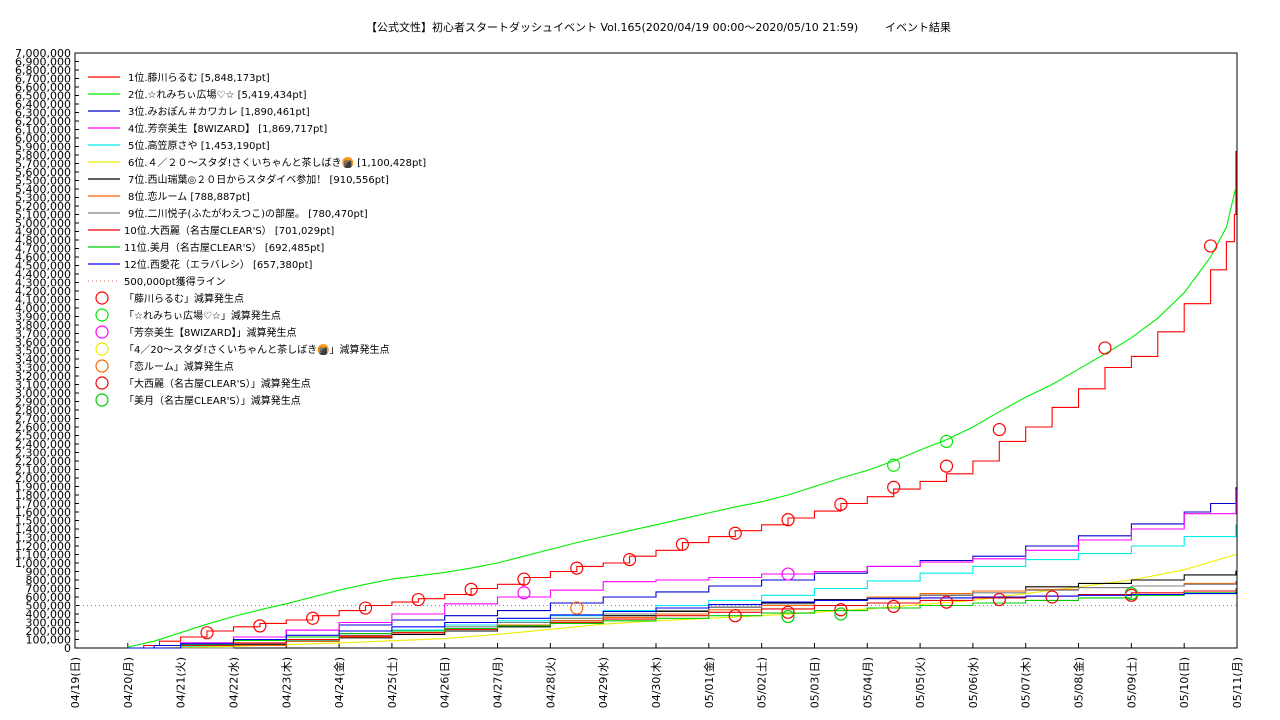  I want to click on y-tick-label: 5,400,000, so click(43, 189).